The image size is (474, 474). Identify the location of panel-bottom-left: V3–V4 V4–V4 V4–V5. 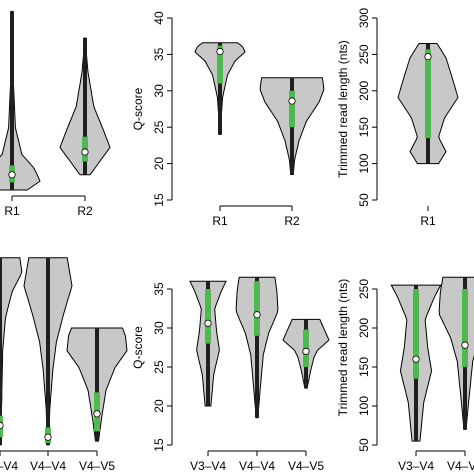
(64, 365).